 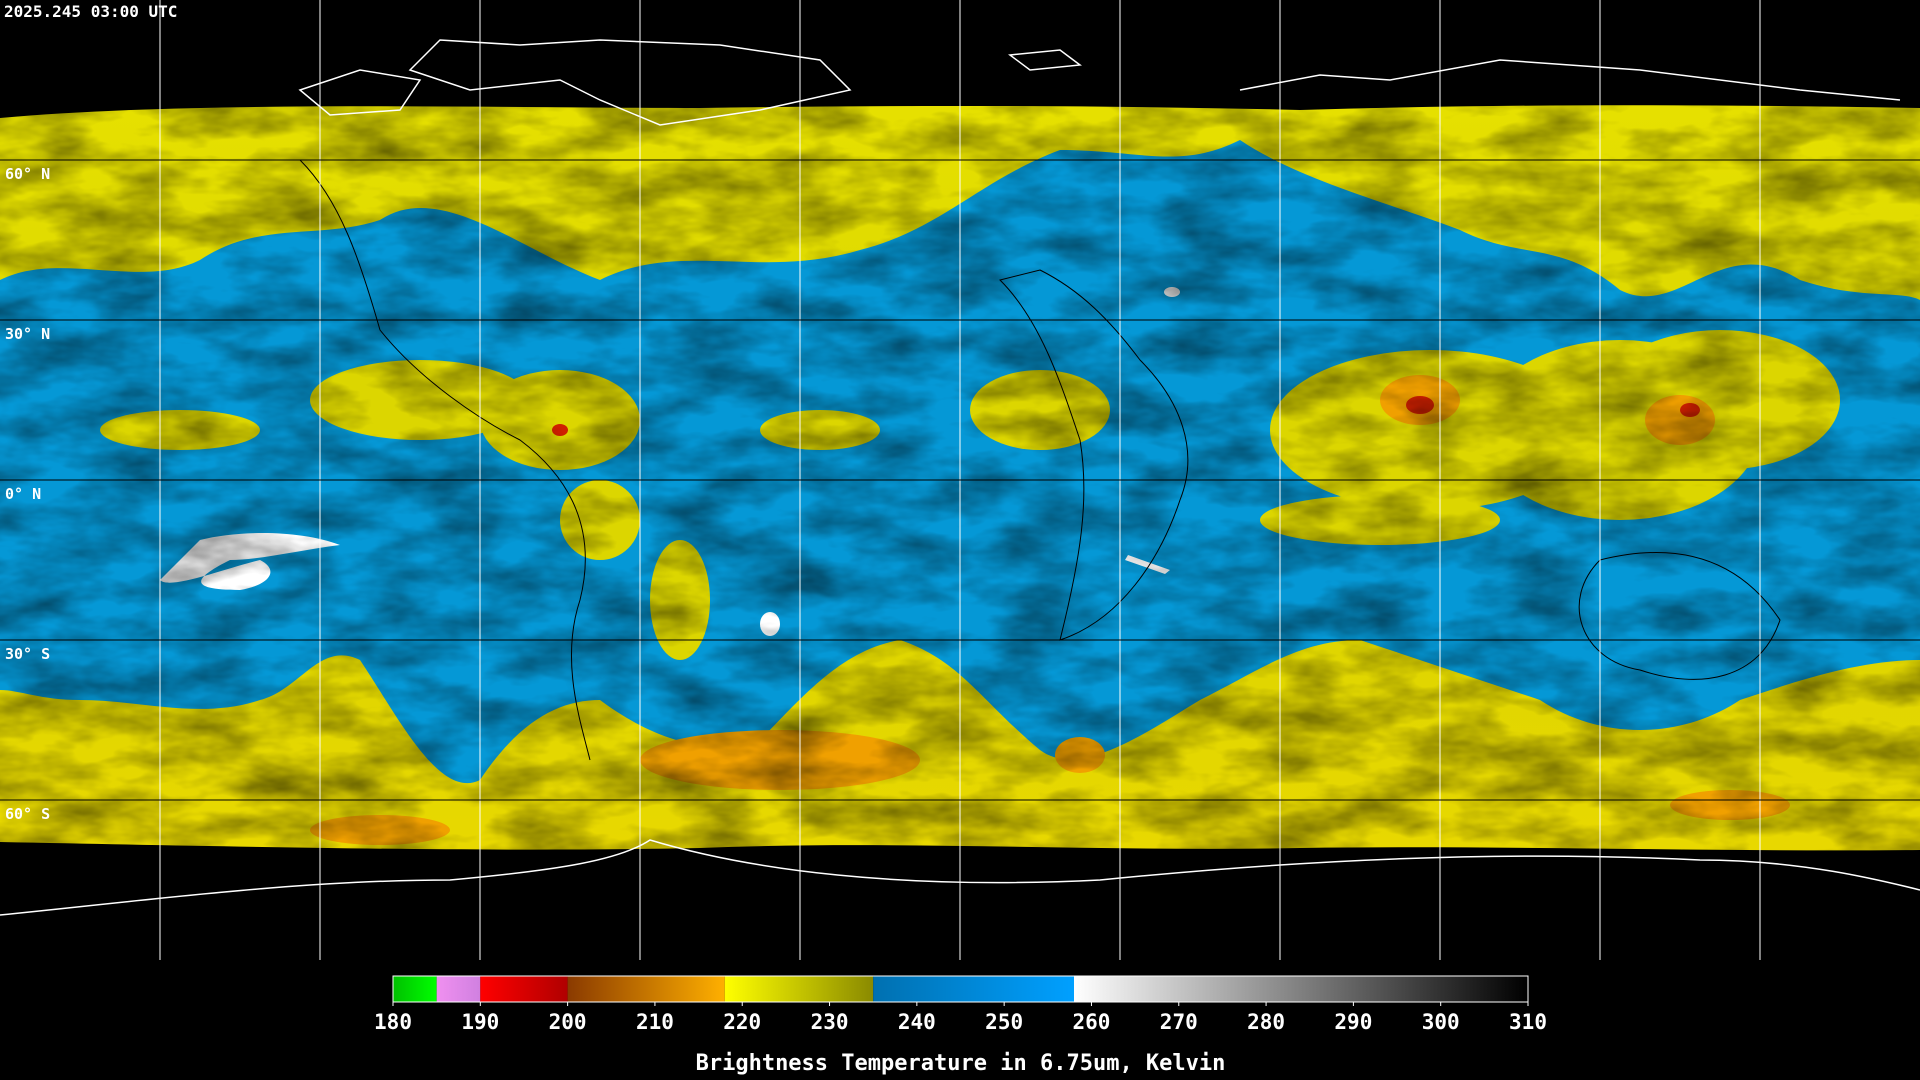 What do you see at coordinates (1353, 1022) in the screenshot?
I see `colorbar-tick-label: 290` at bounding box center [1353, 1022].